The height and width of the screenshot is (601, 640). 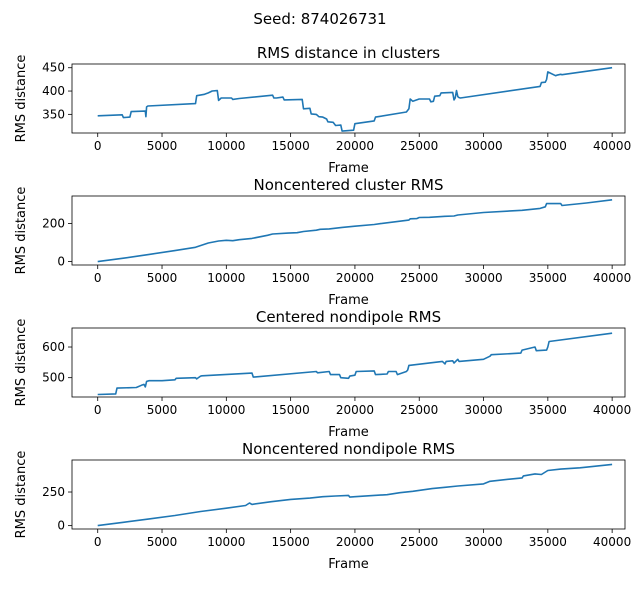 What do you see at coordinates (348, 317) in the screenshot?
I see `panel-title: Centered nondipole RMS` at bounding box center [348, 317].